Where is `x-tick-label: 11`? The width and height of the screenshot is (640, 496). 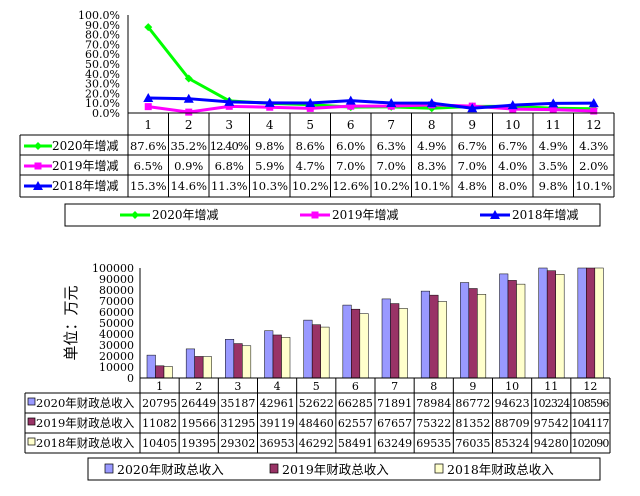
x-tick-label: 11 is located at coordinates (551, 386).